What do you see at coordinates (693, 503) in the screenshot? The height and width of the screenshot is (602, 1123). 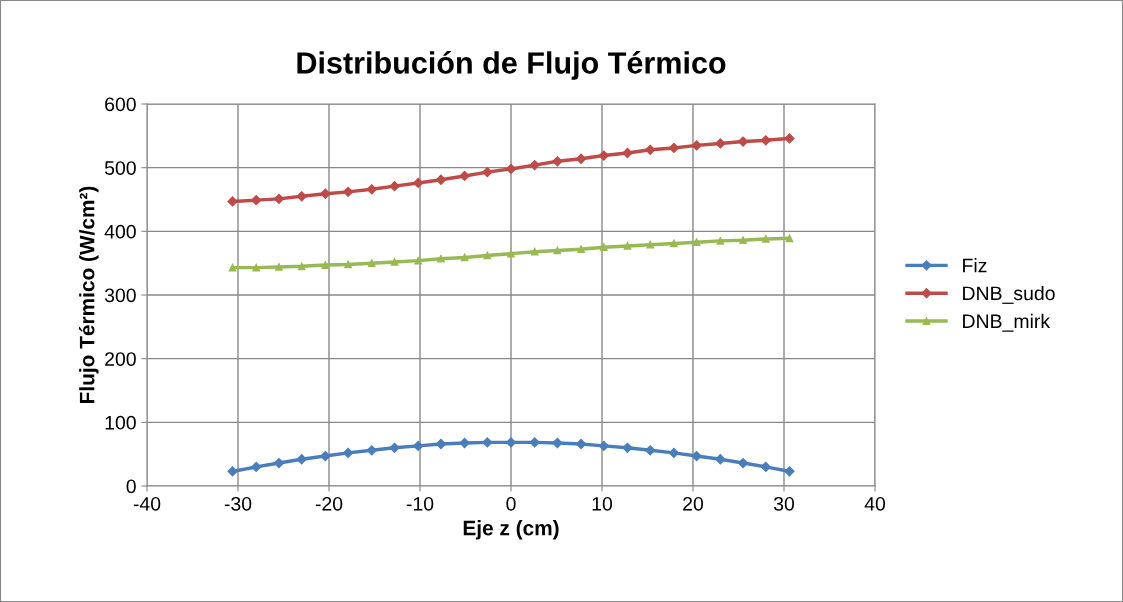 I see `x-tick-label: 20` at bounding box center [693, 503].